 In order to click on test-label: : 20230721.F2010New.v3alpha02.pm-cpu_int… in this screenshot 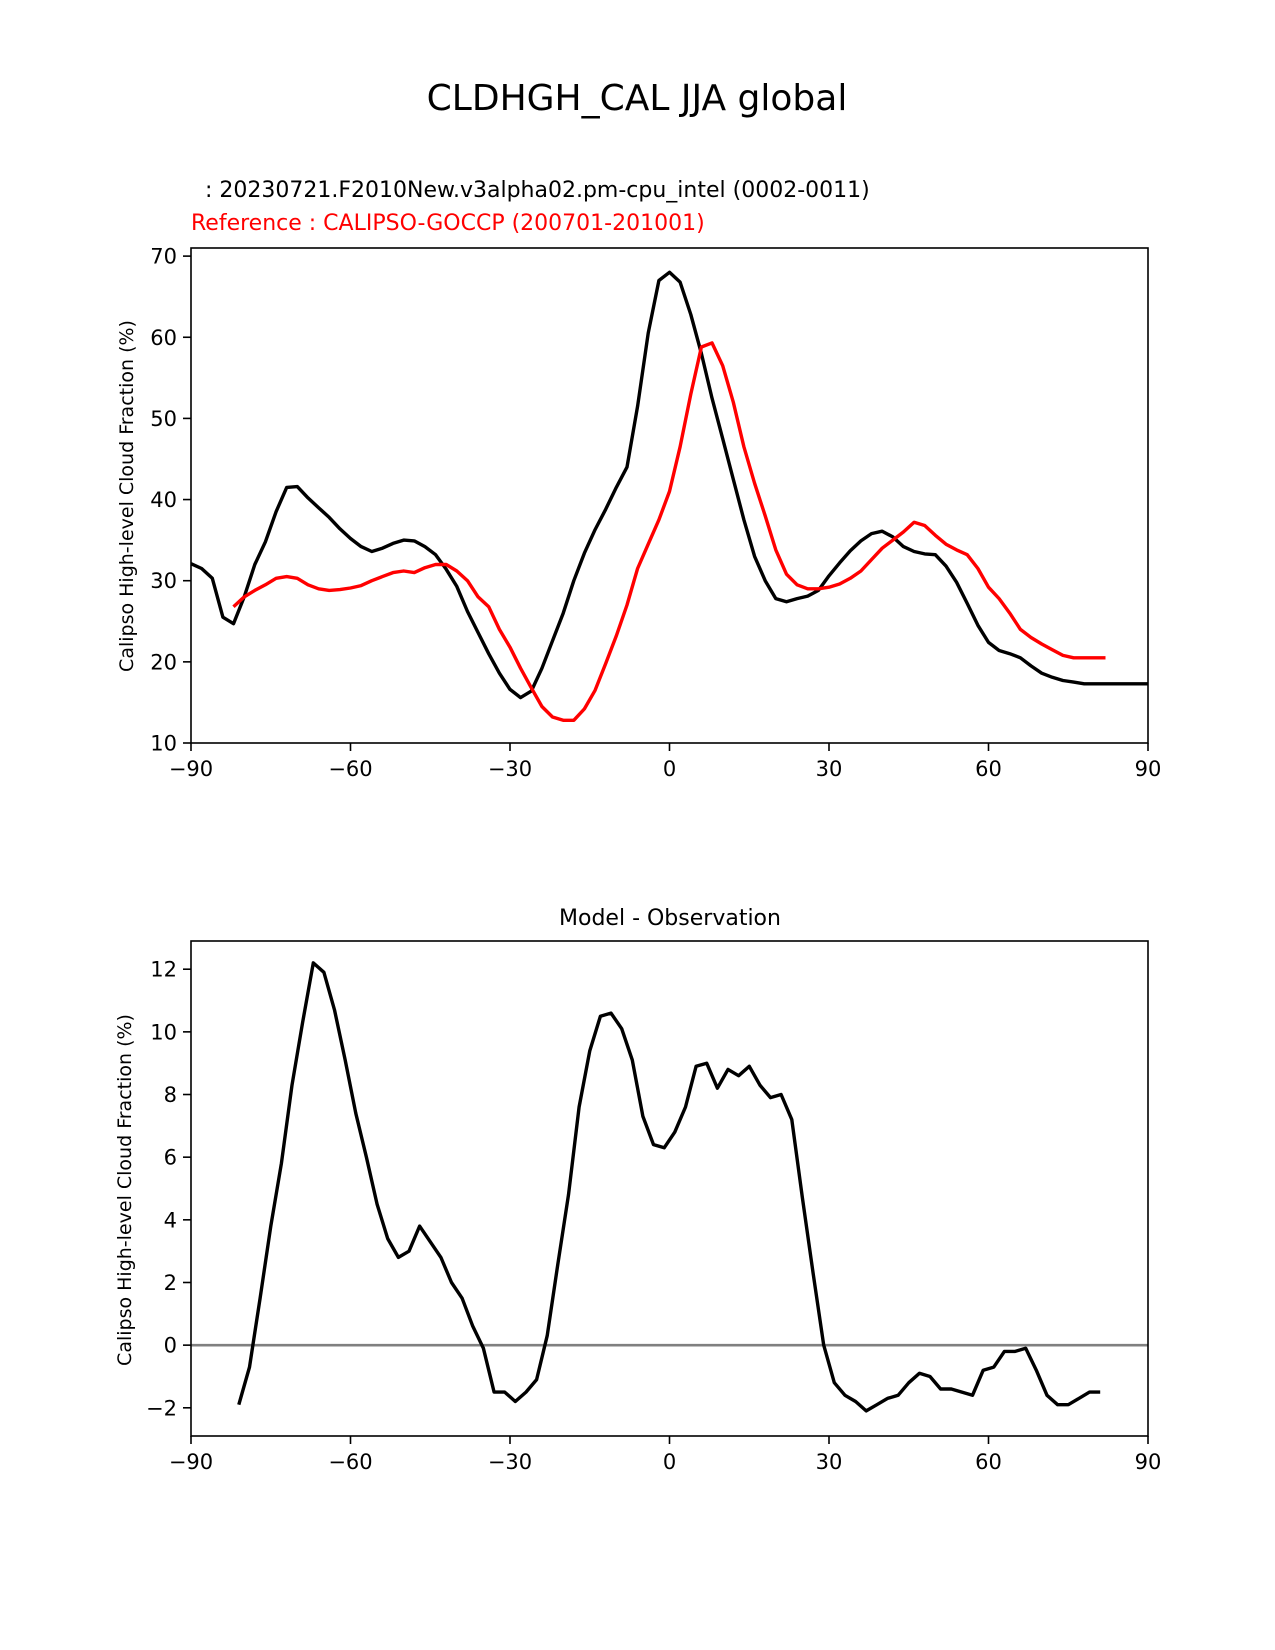, I will do `click(537, 190)`.